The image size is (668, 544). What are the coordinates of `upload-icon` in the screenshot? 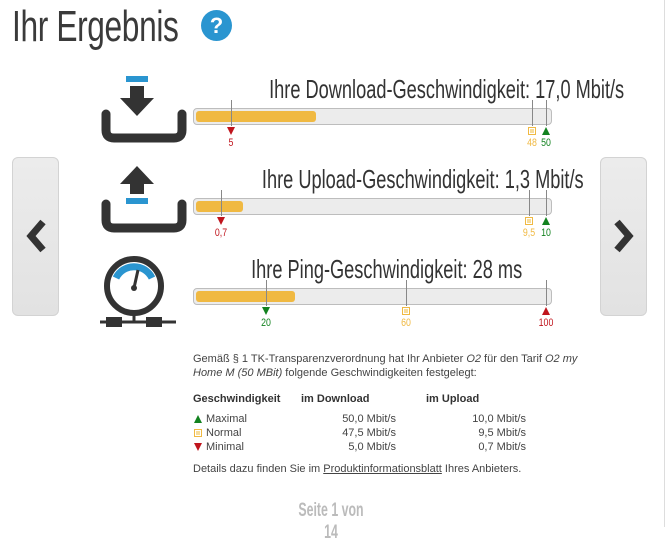 It's located at (144, 199).